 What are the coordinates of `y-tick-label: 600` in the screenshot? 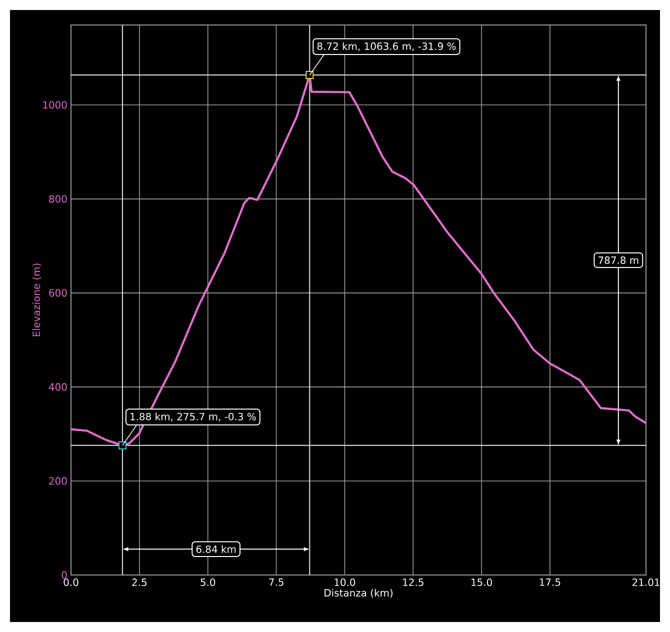 It's located at (58, 293).